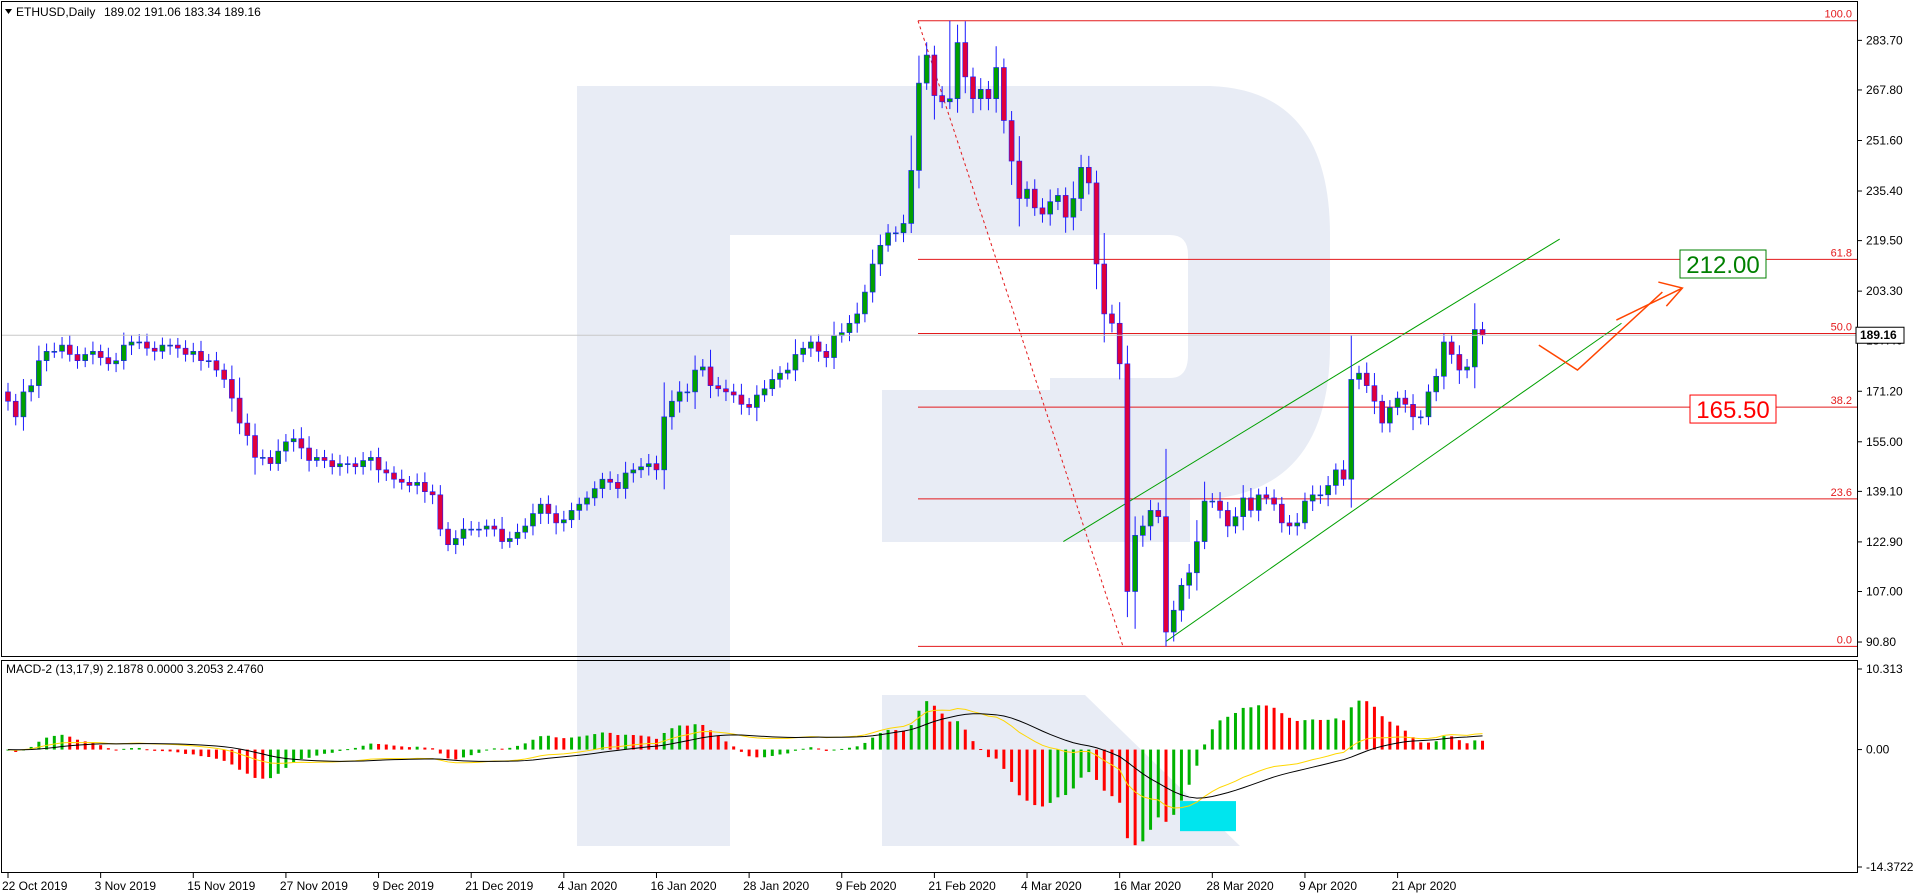 This screenshot has width=1916, height=896. What do you see at coordinates (1841, 328) in the screenshot?
I see `fib-level-label: 50.0` at bounding box center [1841, 328].